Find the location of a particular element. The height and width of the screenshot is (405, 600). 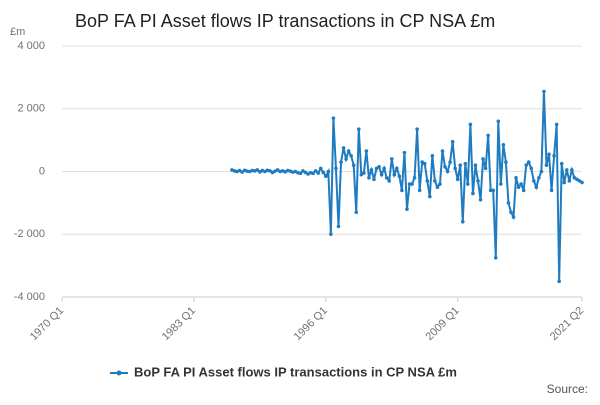

y-tick-label: -4 000 is located at coordinates (29, 297).